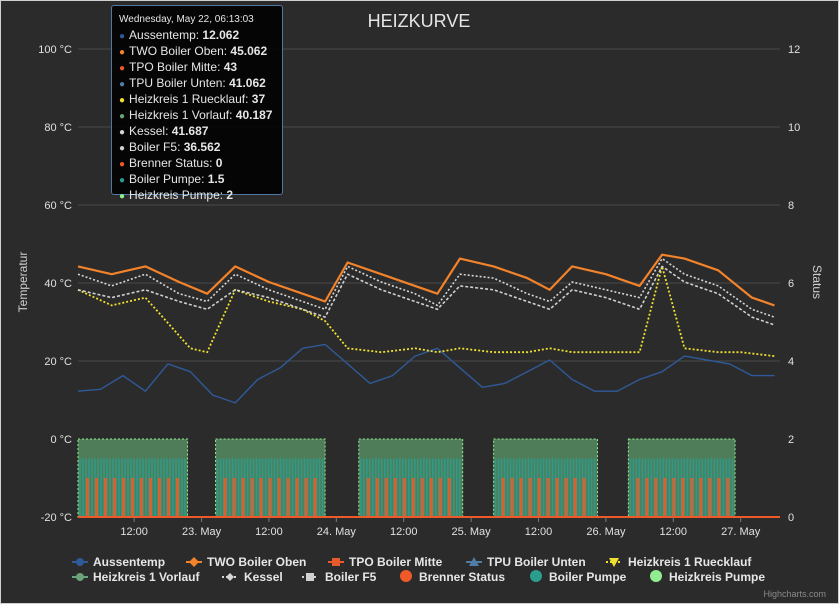 The image size is (839, 604). What do you see at coordinates (462, 577) in the screenshot?
I see `legend-label: Brenner Status` at bounding box center [462, 577].